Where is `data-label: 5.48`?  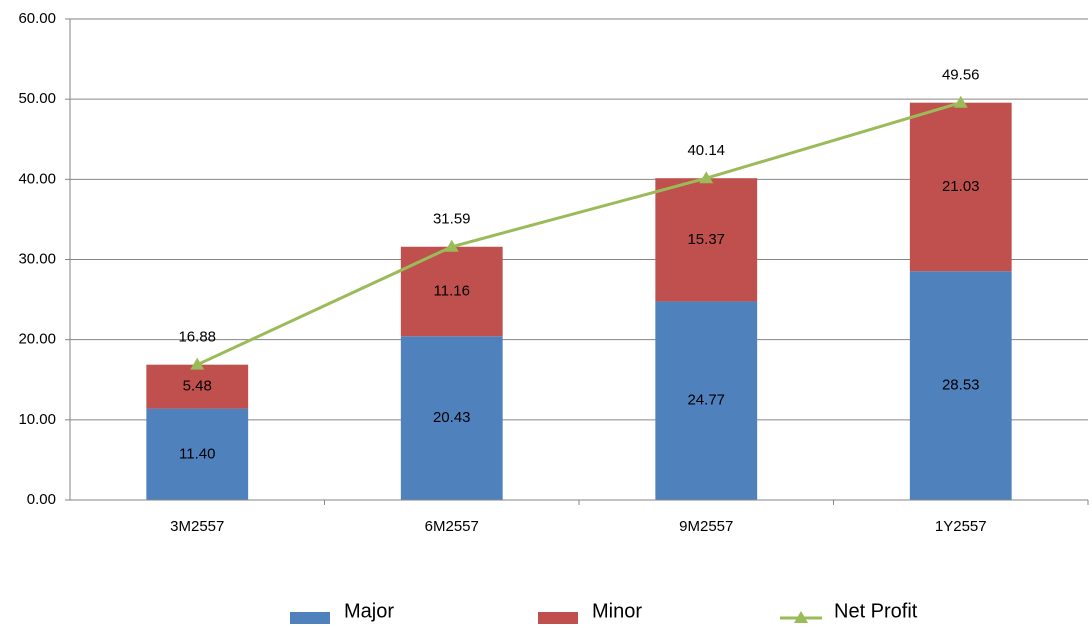 data-label: 5.48 is located at coordinates (197, 386).